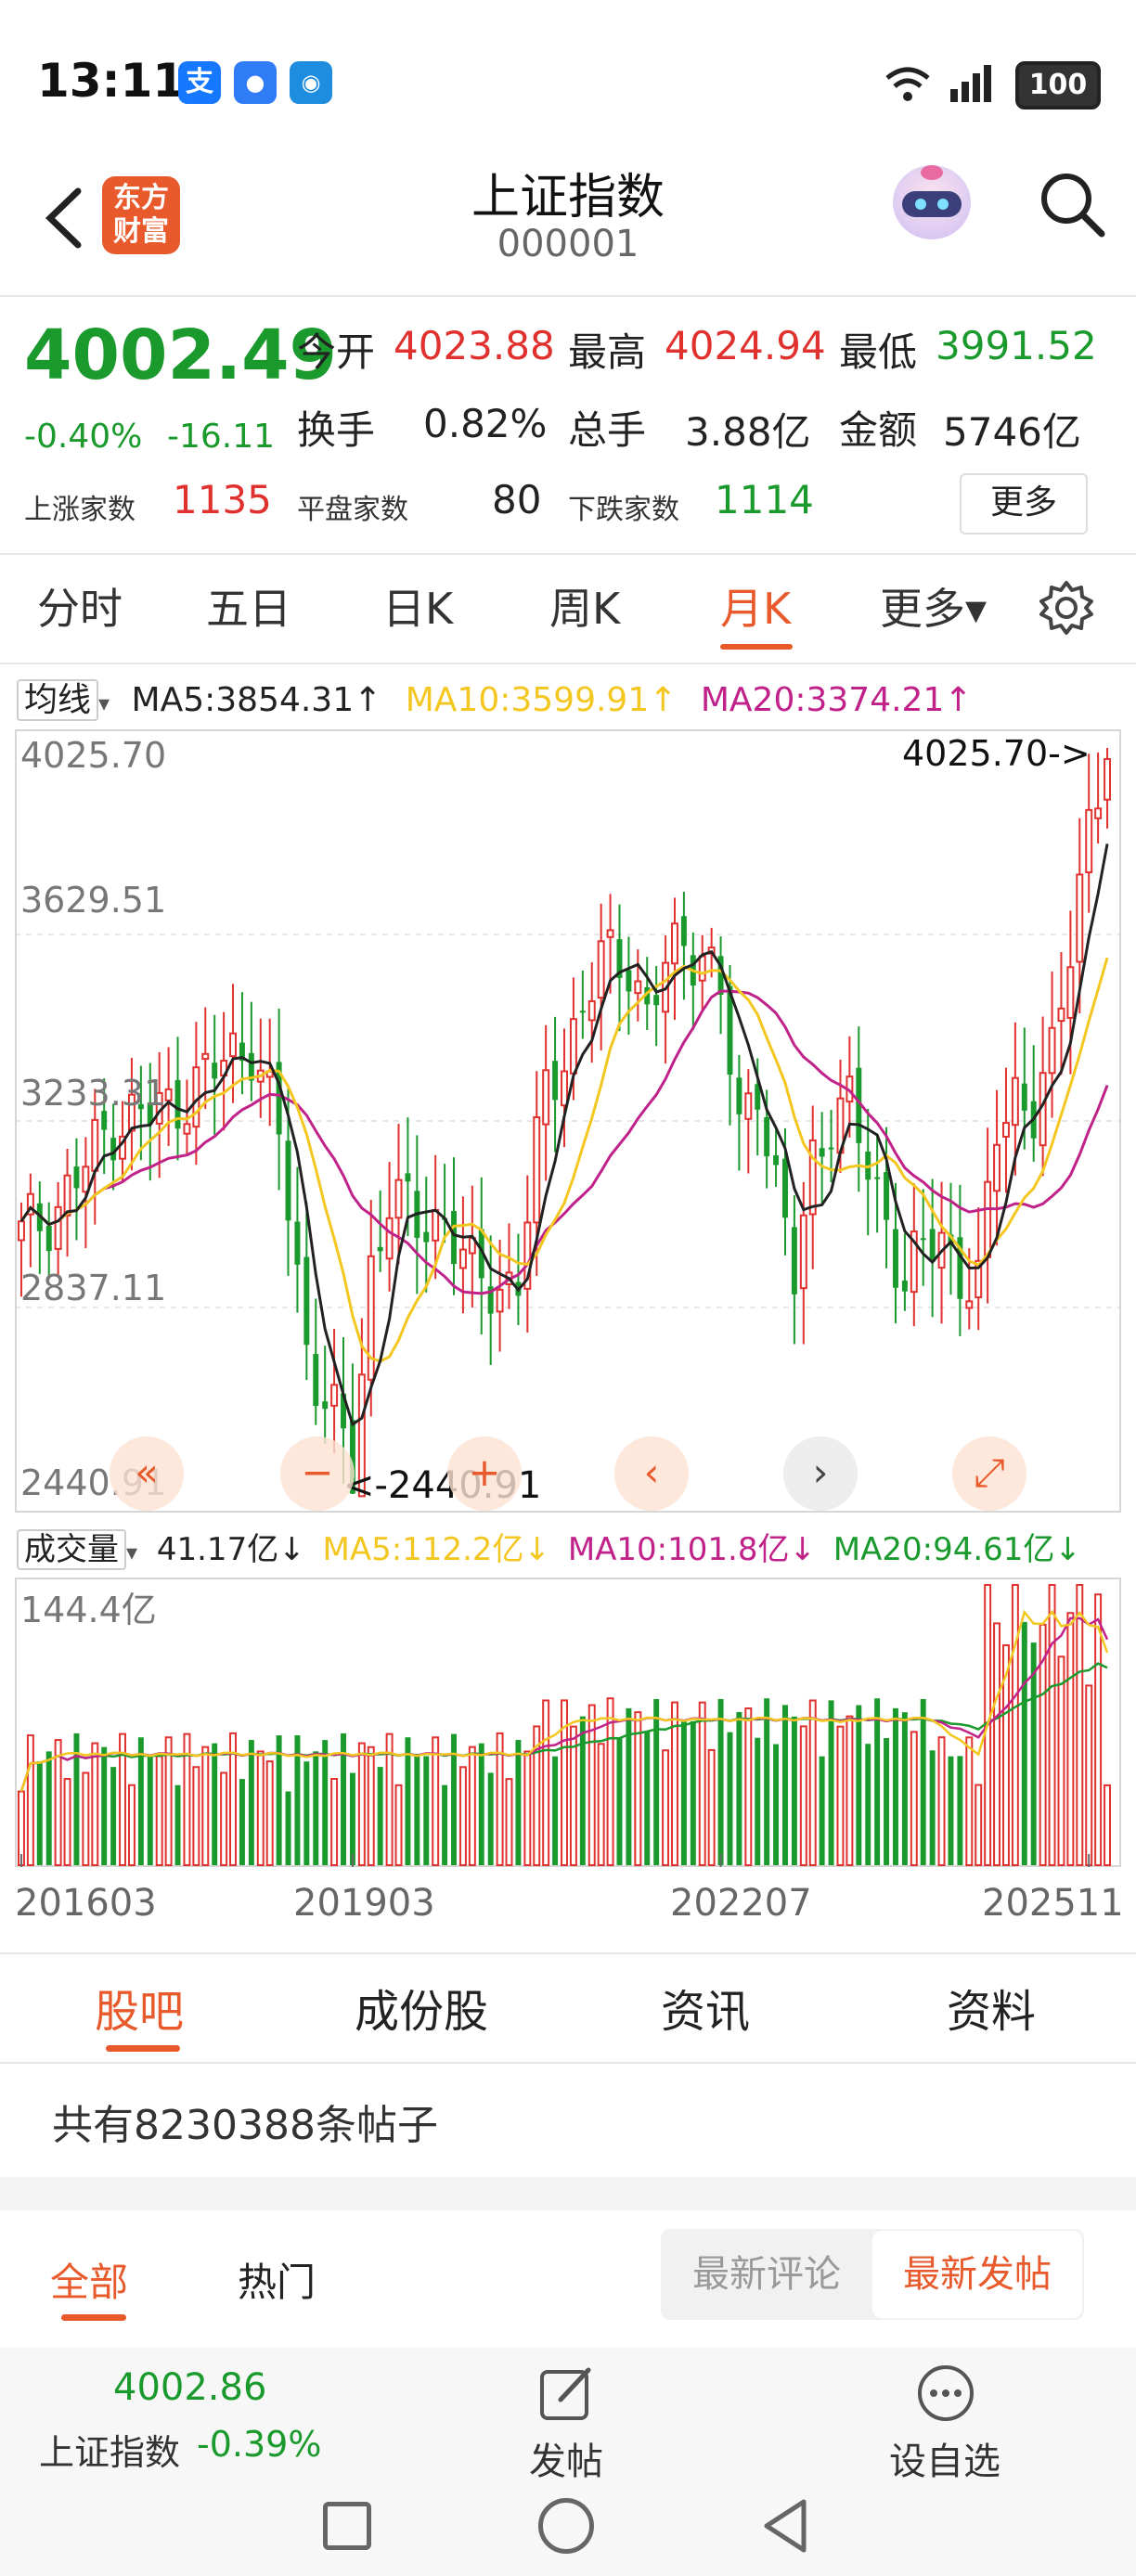 The height and width of the screenshot is (2576, 1136). I want to click on tab-guba: 股吧, so click(140, 2012).